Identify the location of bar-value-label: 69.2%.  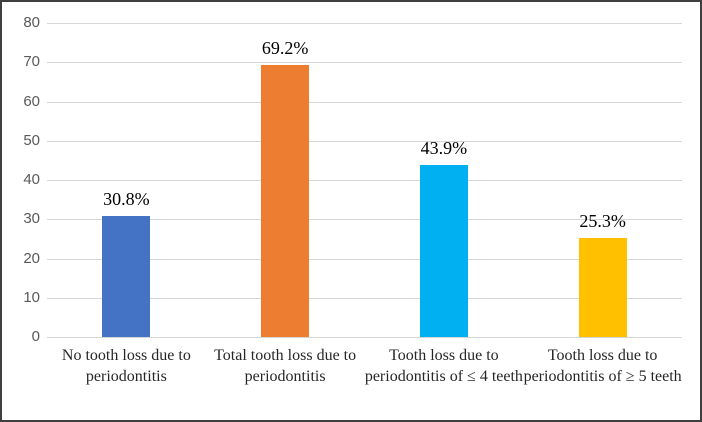
(285, 48).